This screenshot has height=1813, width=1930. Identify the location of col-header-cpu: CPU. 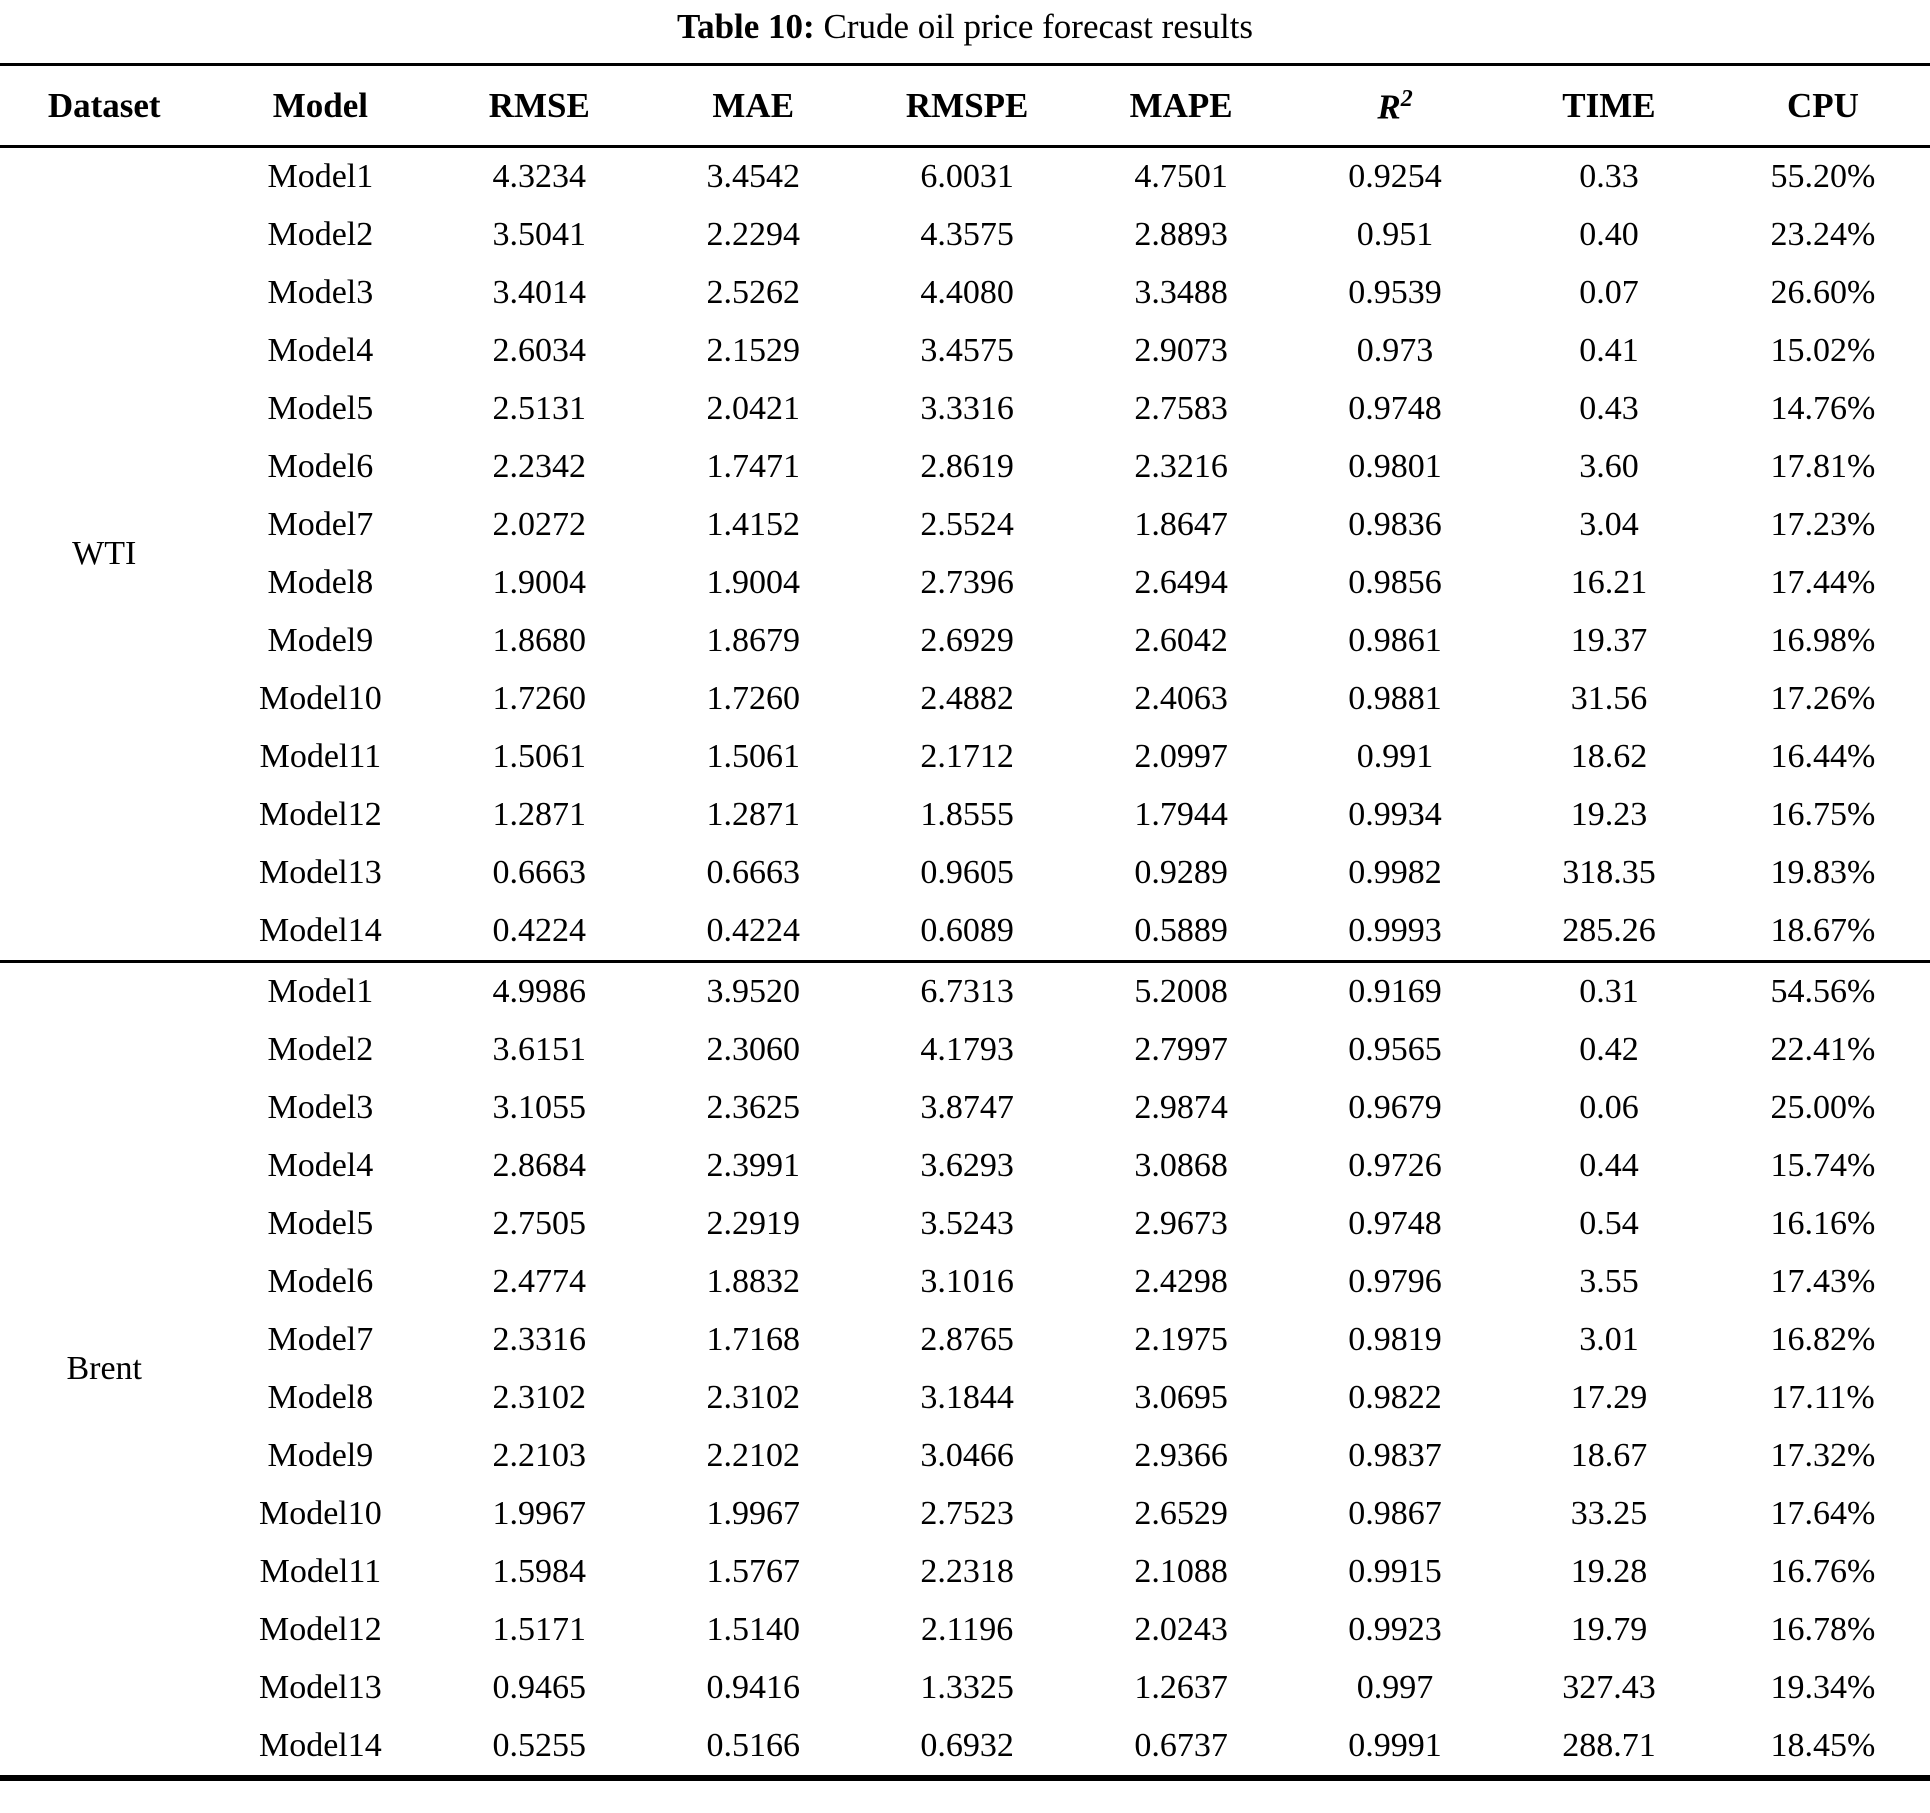
(1822, 106).